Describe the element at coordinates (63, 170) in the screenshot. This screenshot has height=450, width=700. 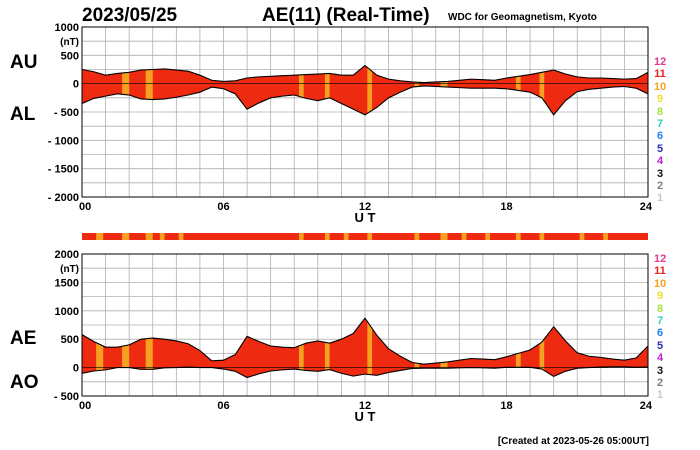
I see `y-tick-label: - 1500` at that location.